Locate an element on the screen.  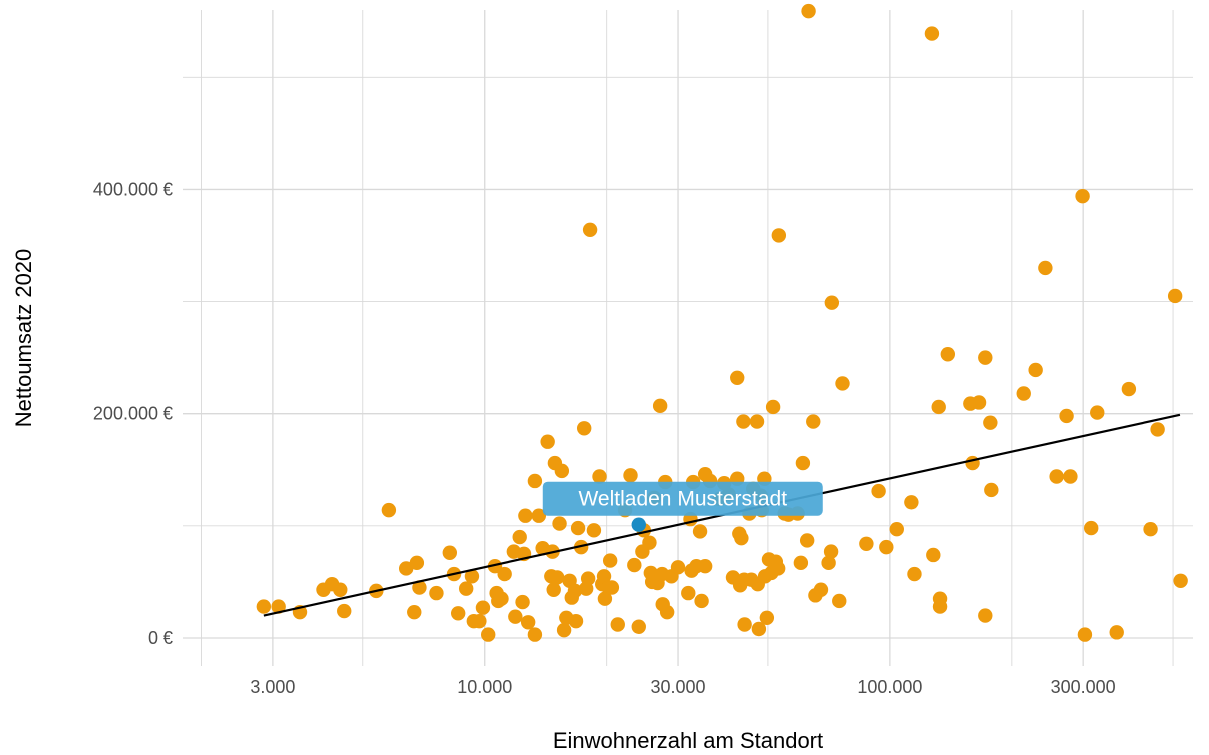
x-tick-label: 100.000 is located at coordinates (889, 687).